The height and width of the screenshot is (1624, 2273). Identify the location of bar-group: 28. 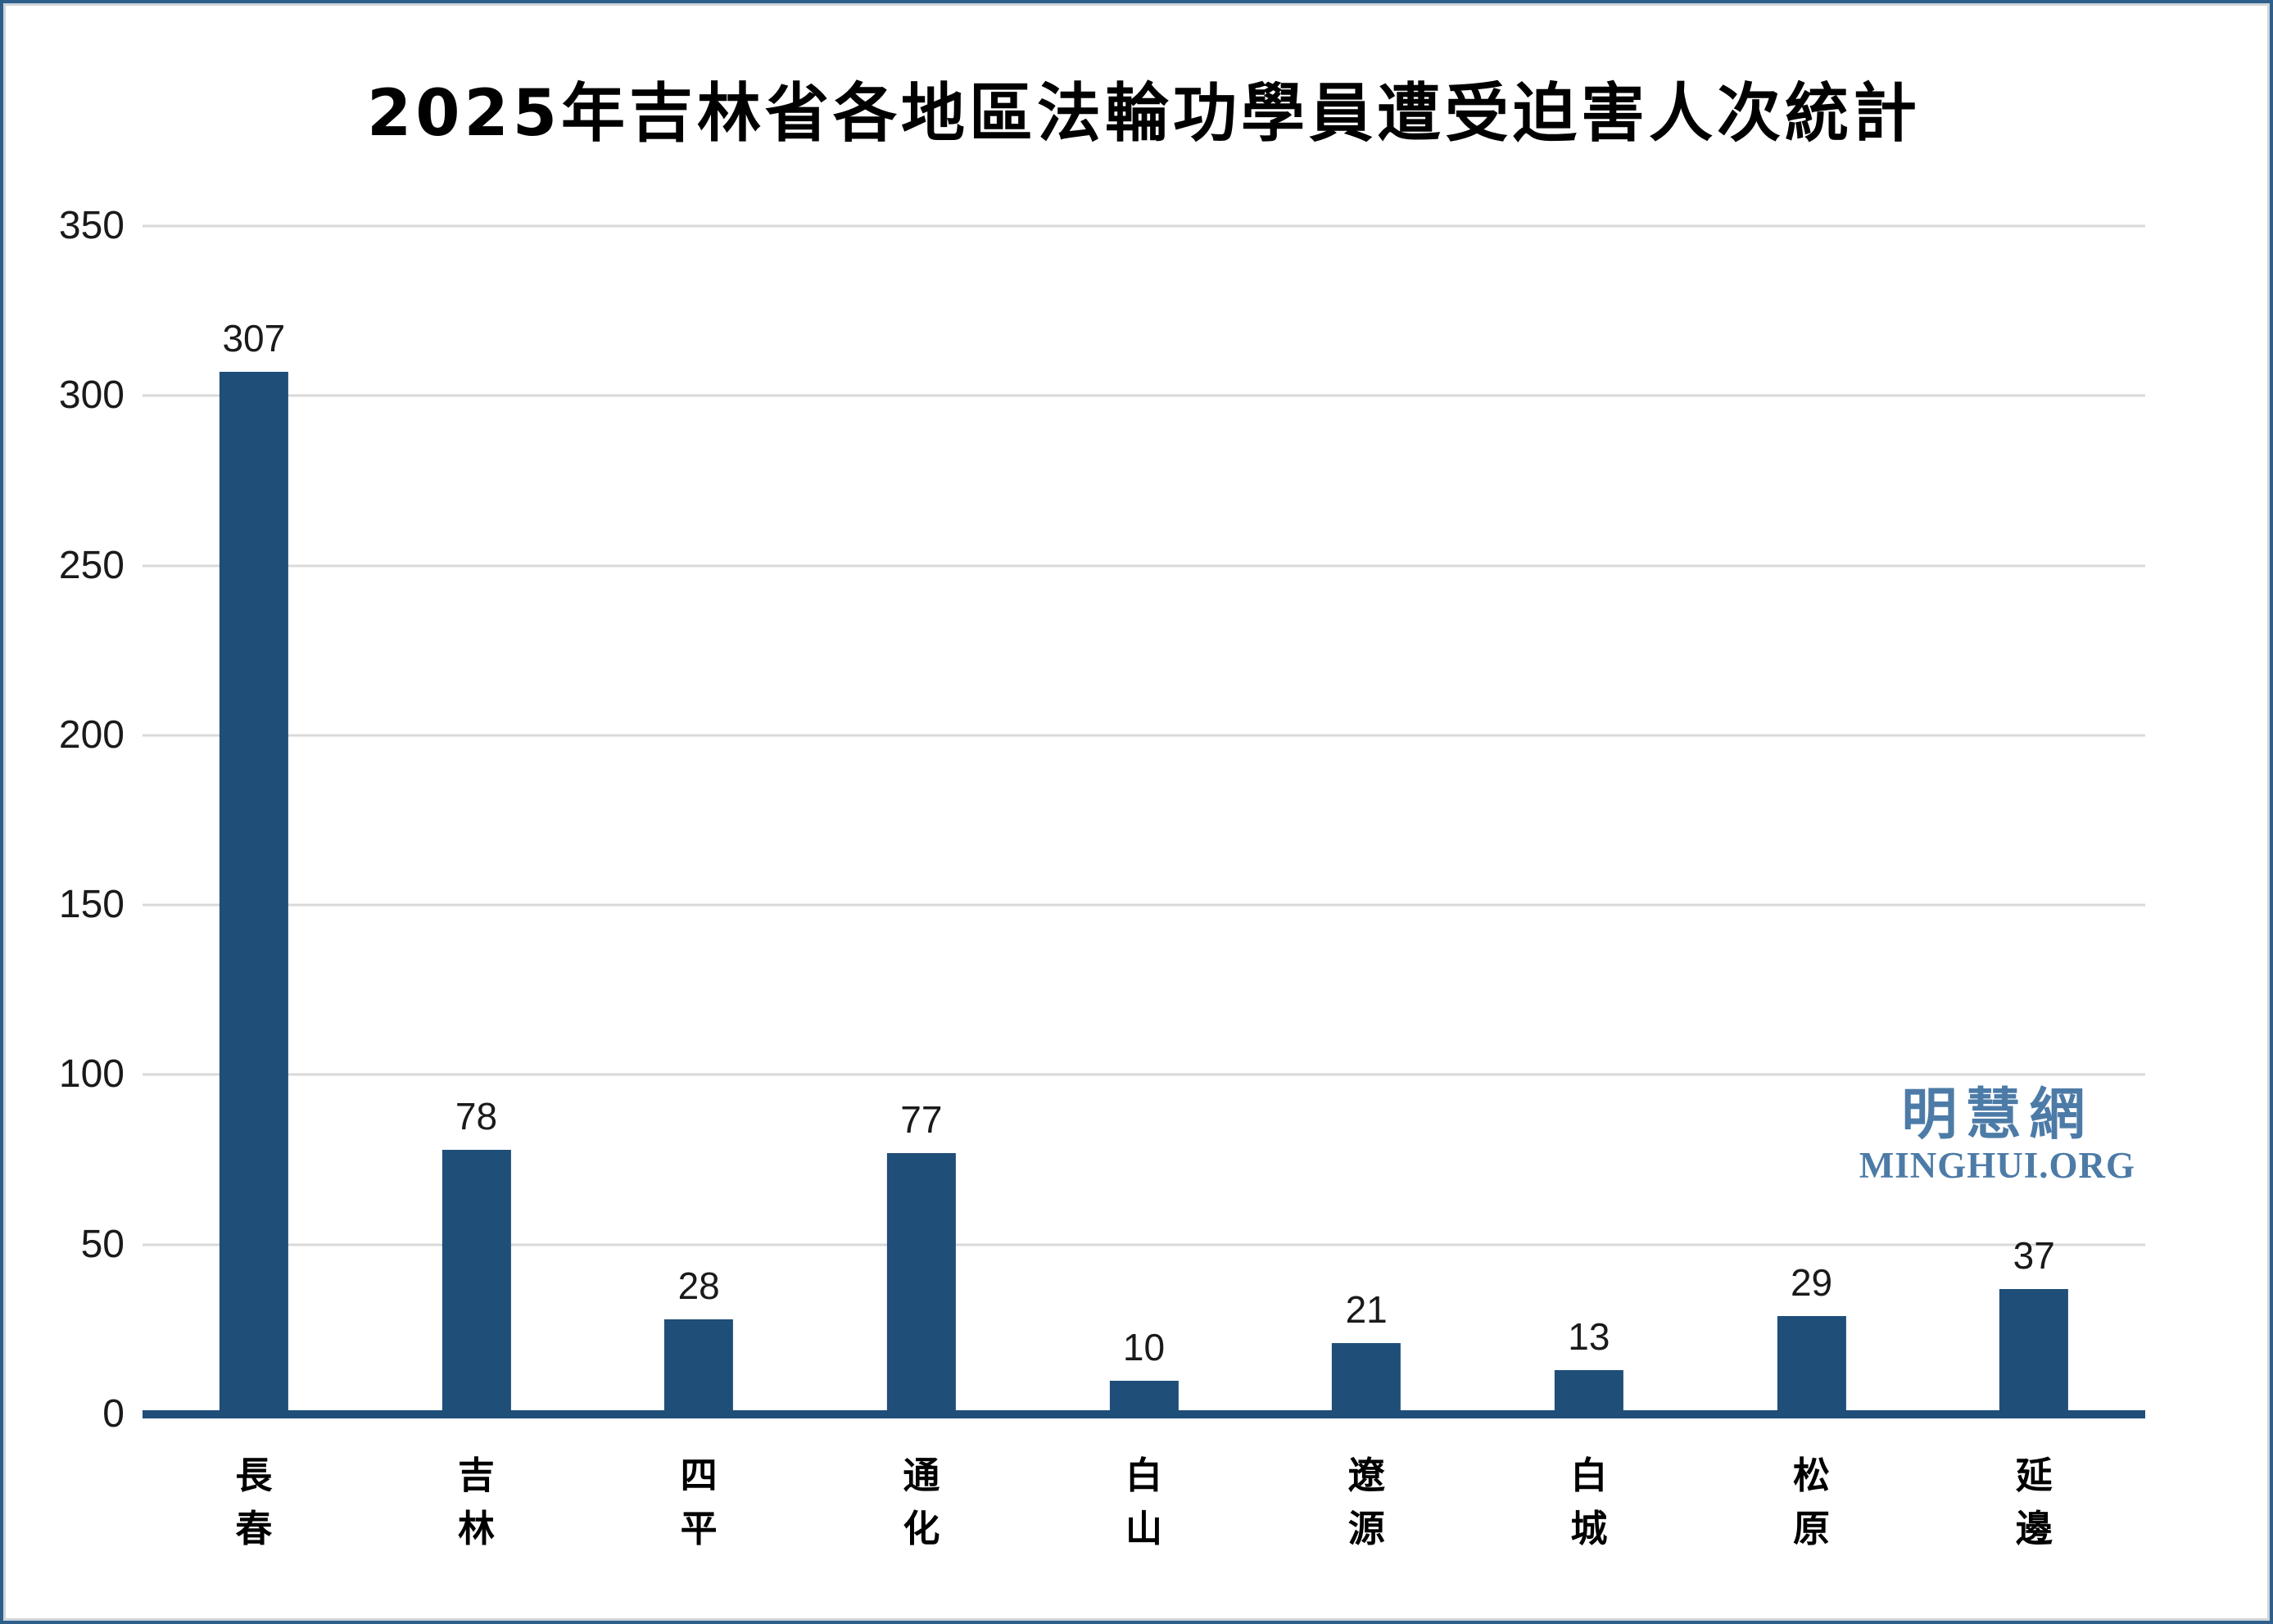
(698, 820).